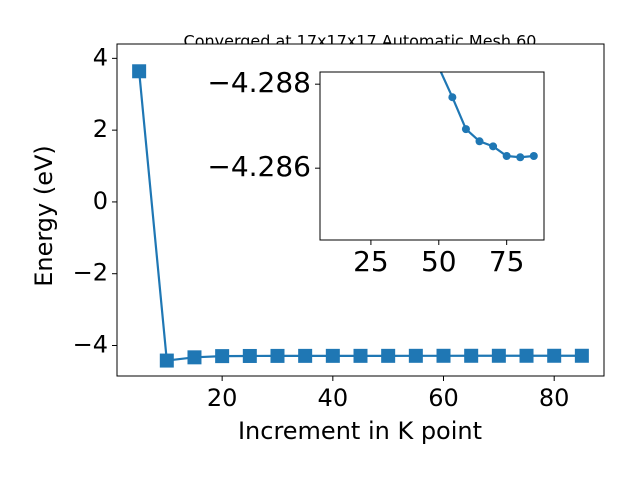  Describe the element at coordinates (259, 82) in the screenshot. I see `y-tick-label: −4.288` at that location.